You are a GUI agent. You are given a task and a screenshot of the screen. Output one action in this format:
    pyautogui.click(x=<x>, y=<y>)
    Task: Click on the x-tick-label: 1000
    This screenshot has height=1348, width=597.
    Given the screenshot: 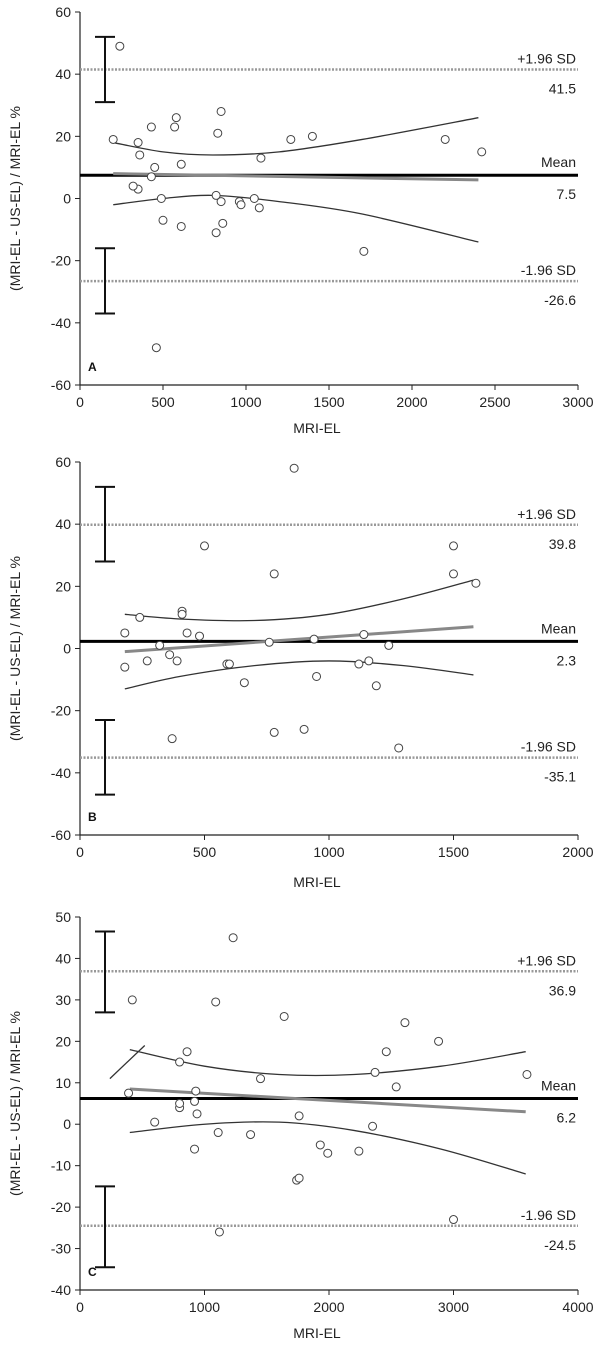 What is the action you would take?
    pyautogui.click(x=245, y=402)
    